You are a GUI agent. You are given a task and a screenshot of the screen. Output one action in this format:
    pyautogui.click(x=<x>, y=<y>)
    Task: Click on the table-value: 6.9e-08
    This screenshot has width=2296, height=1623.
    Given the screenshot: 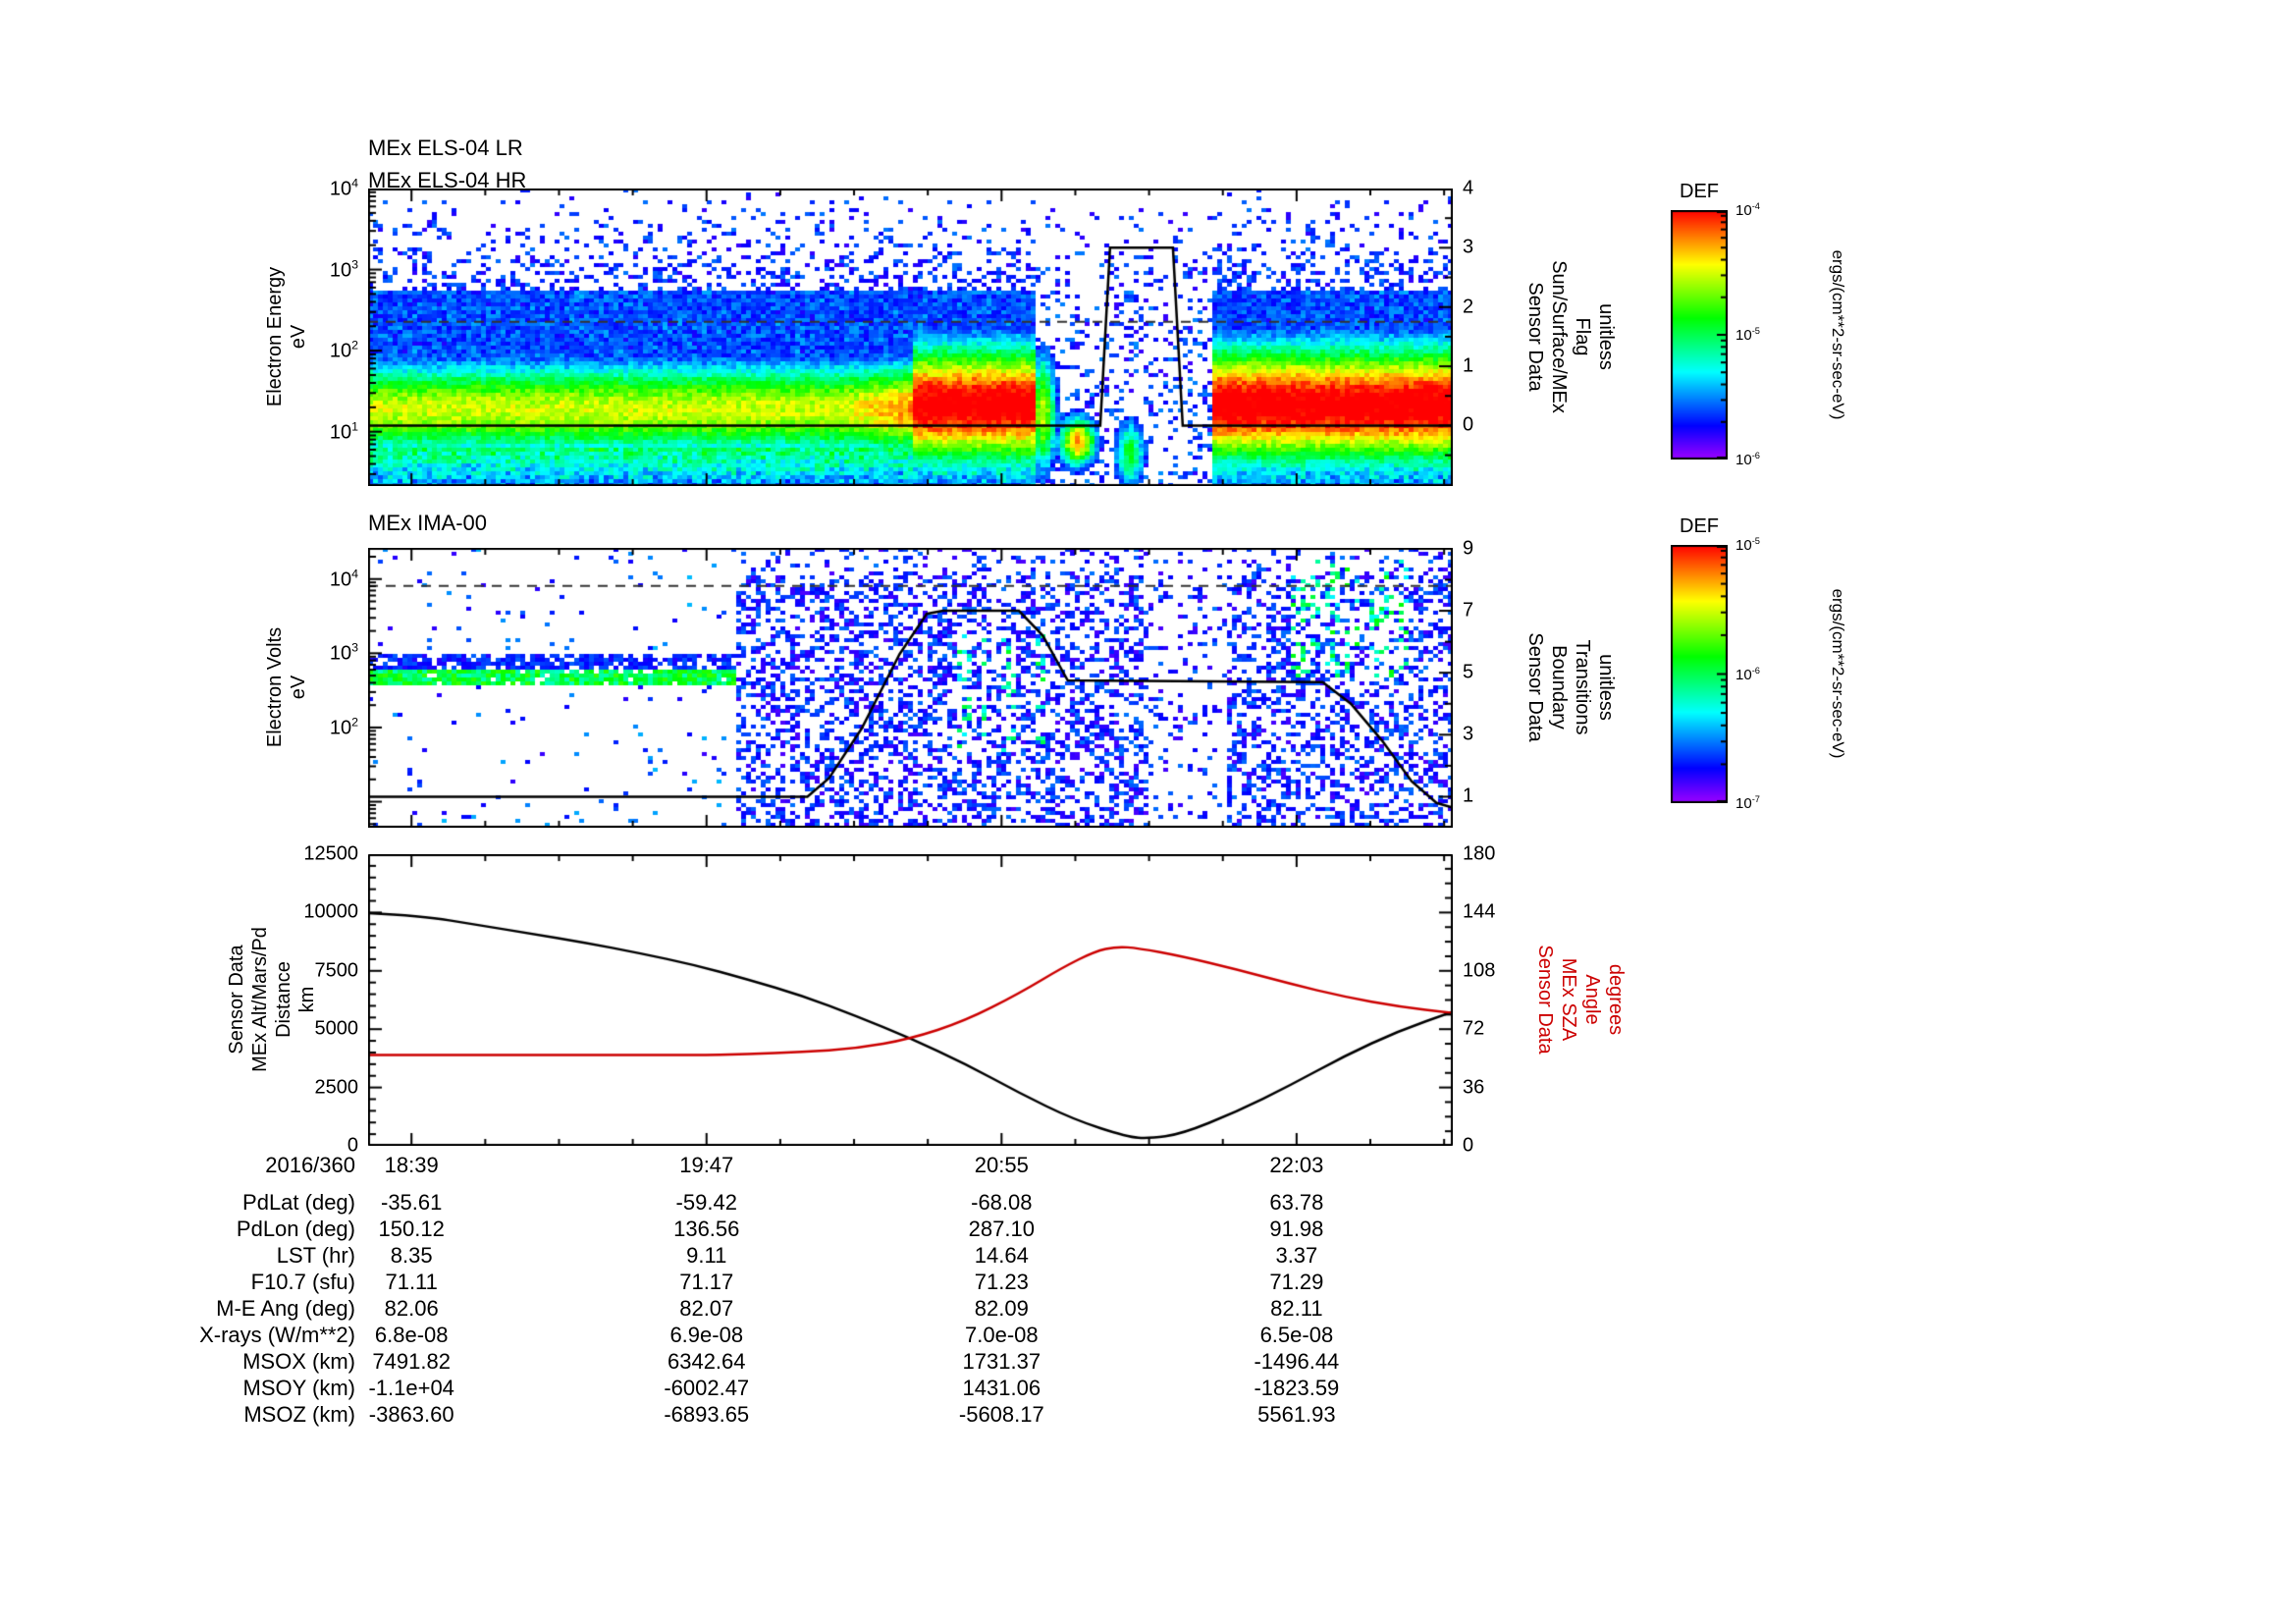 What is the action you would take?
    pyautogui.click(x=707, y=1335)
    